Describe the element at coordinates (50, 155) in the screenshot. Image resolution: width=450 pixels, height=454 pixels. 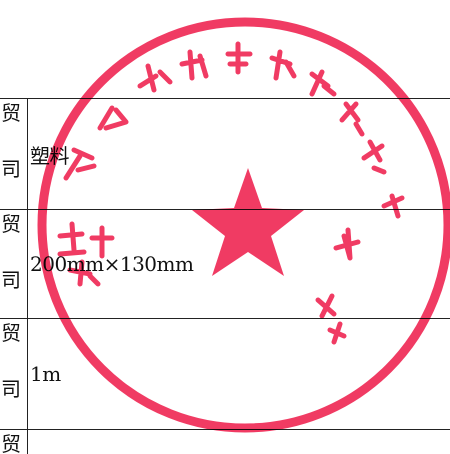
I see `row-value: 塑料` at that location.